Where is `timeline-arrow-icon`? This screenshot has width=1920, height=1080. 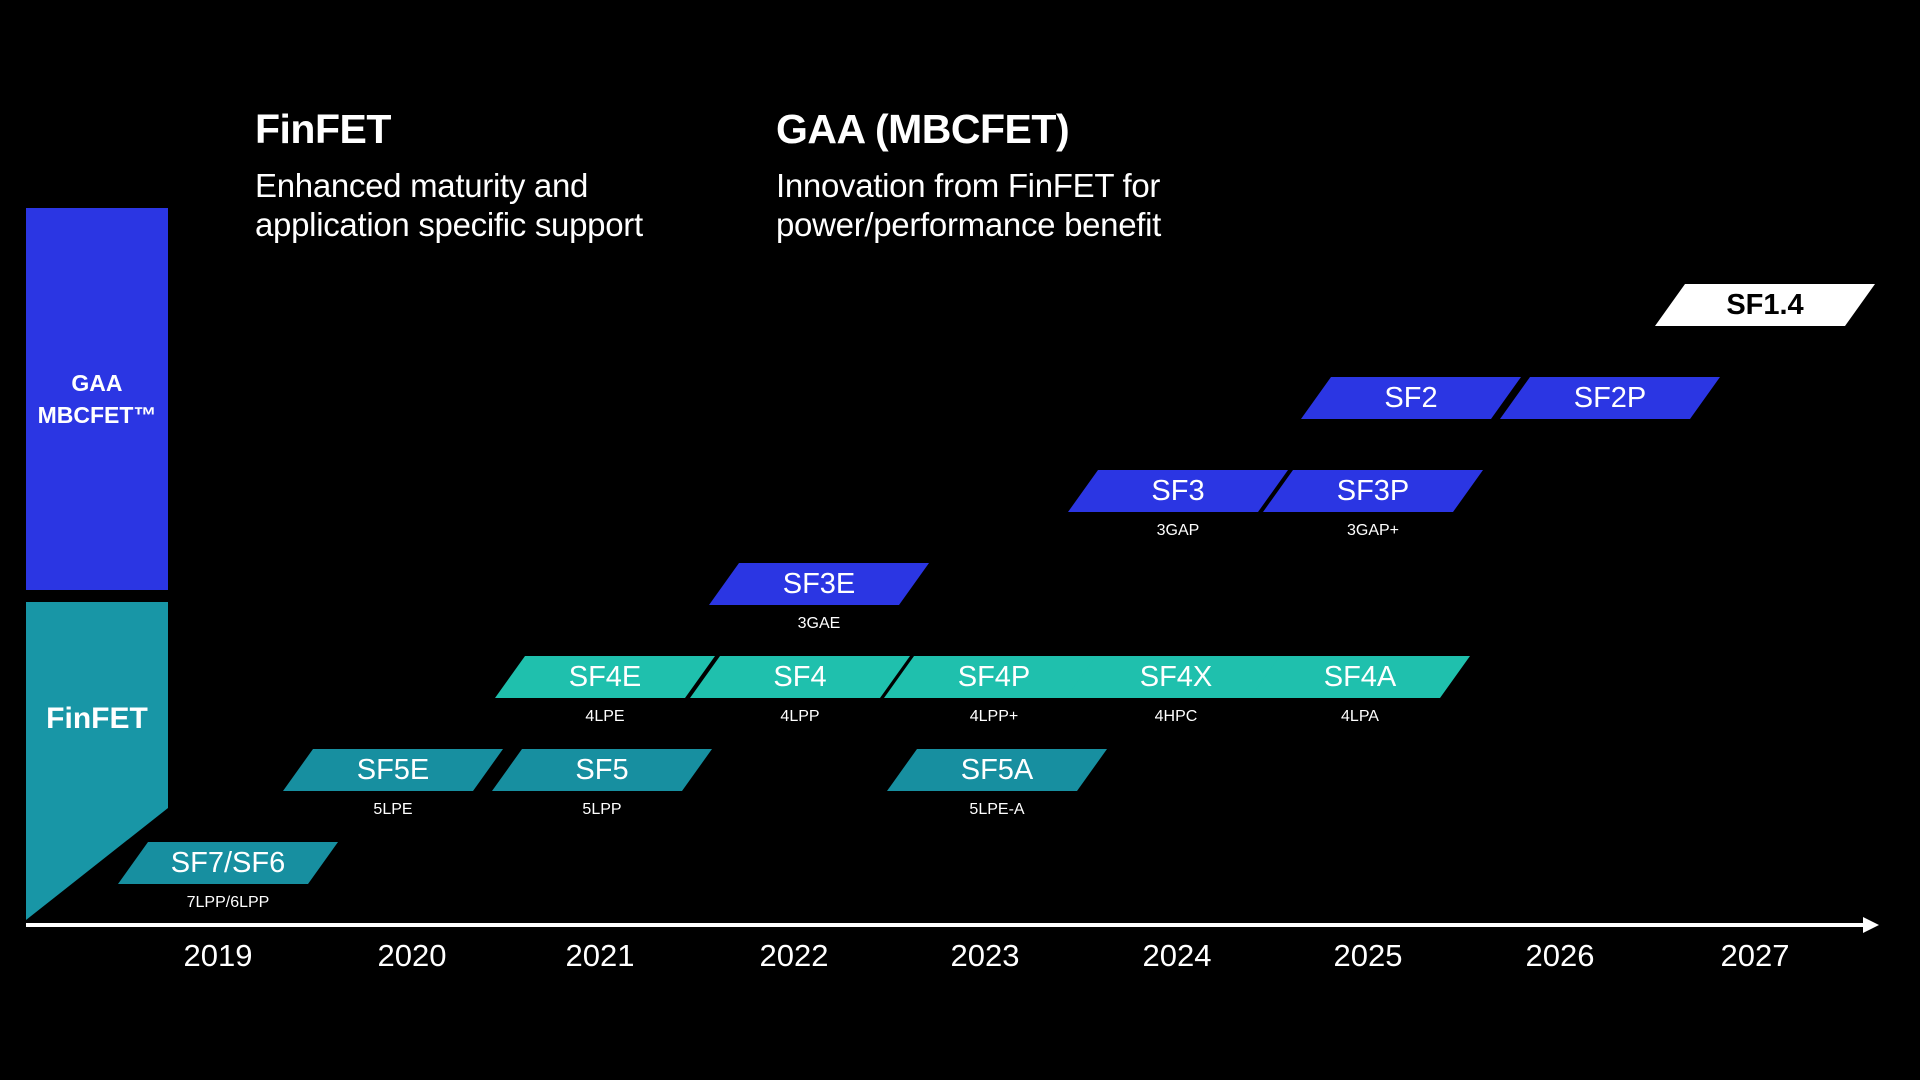
timeline-arrow-icon is located at coordinates (1871, 925).